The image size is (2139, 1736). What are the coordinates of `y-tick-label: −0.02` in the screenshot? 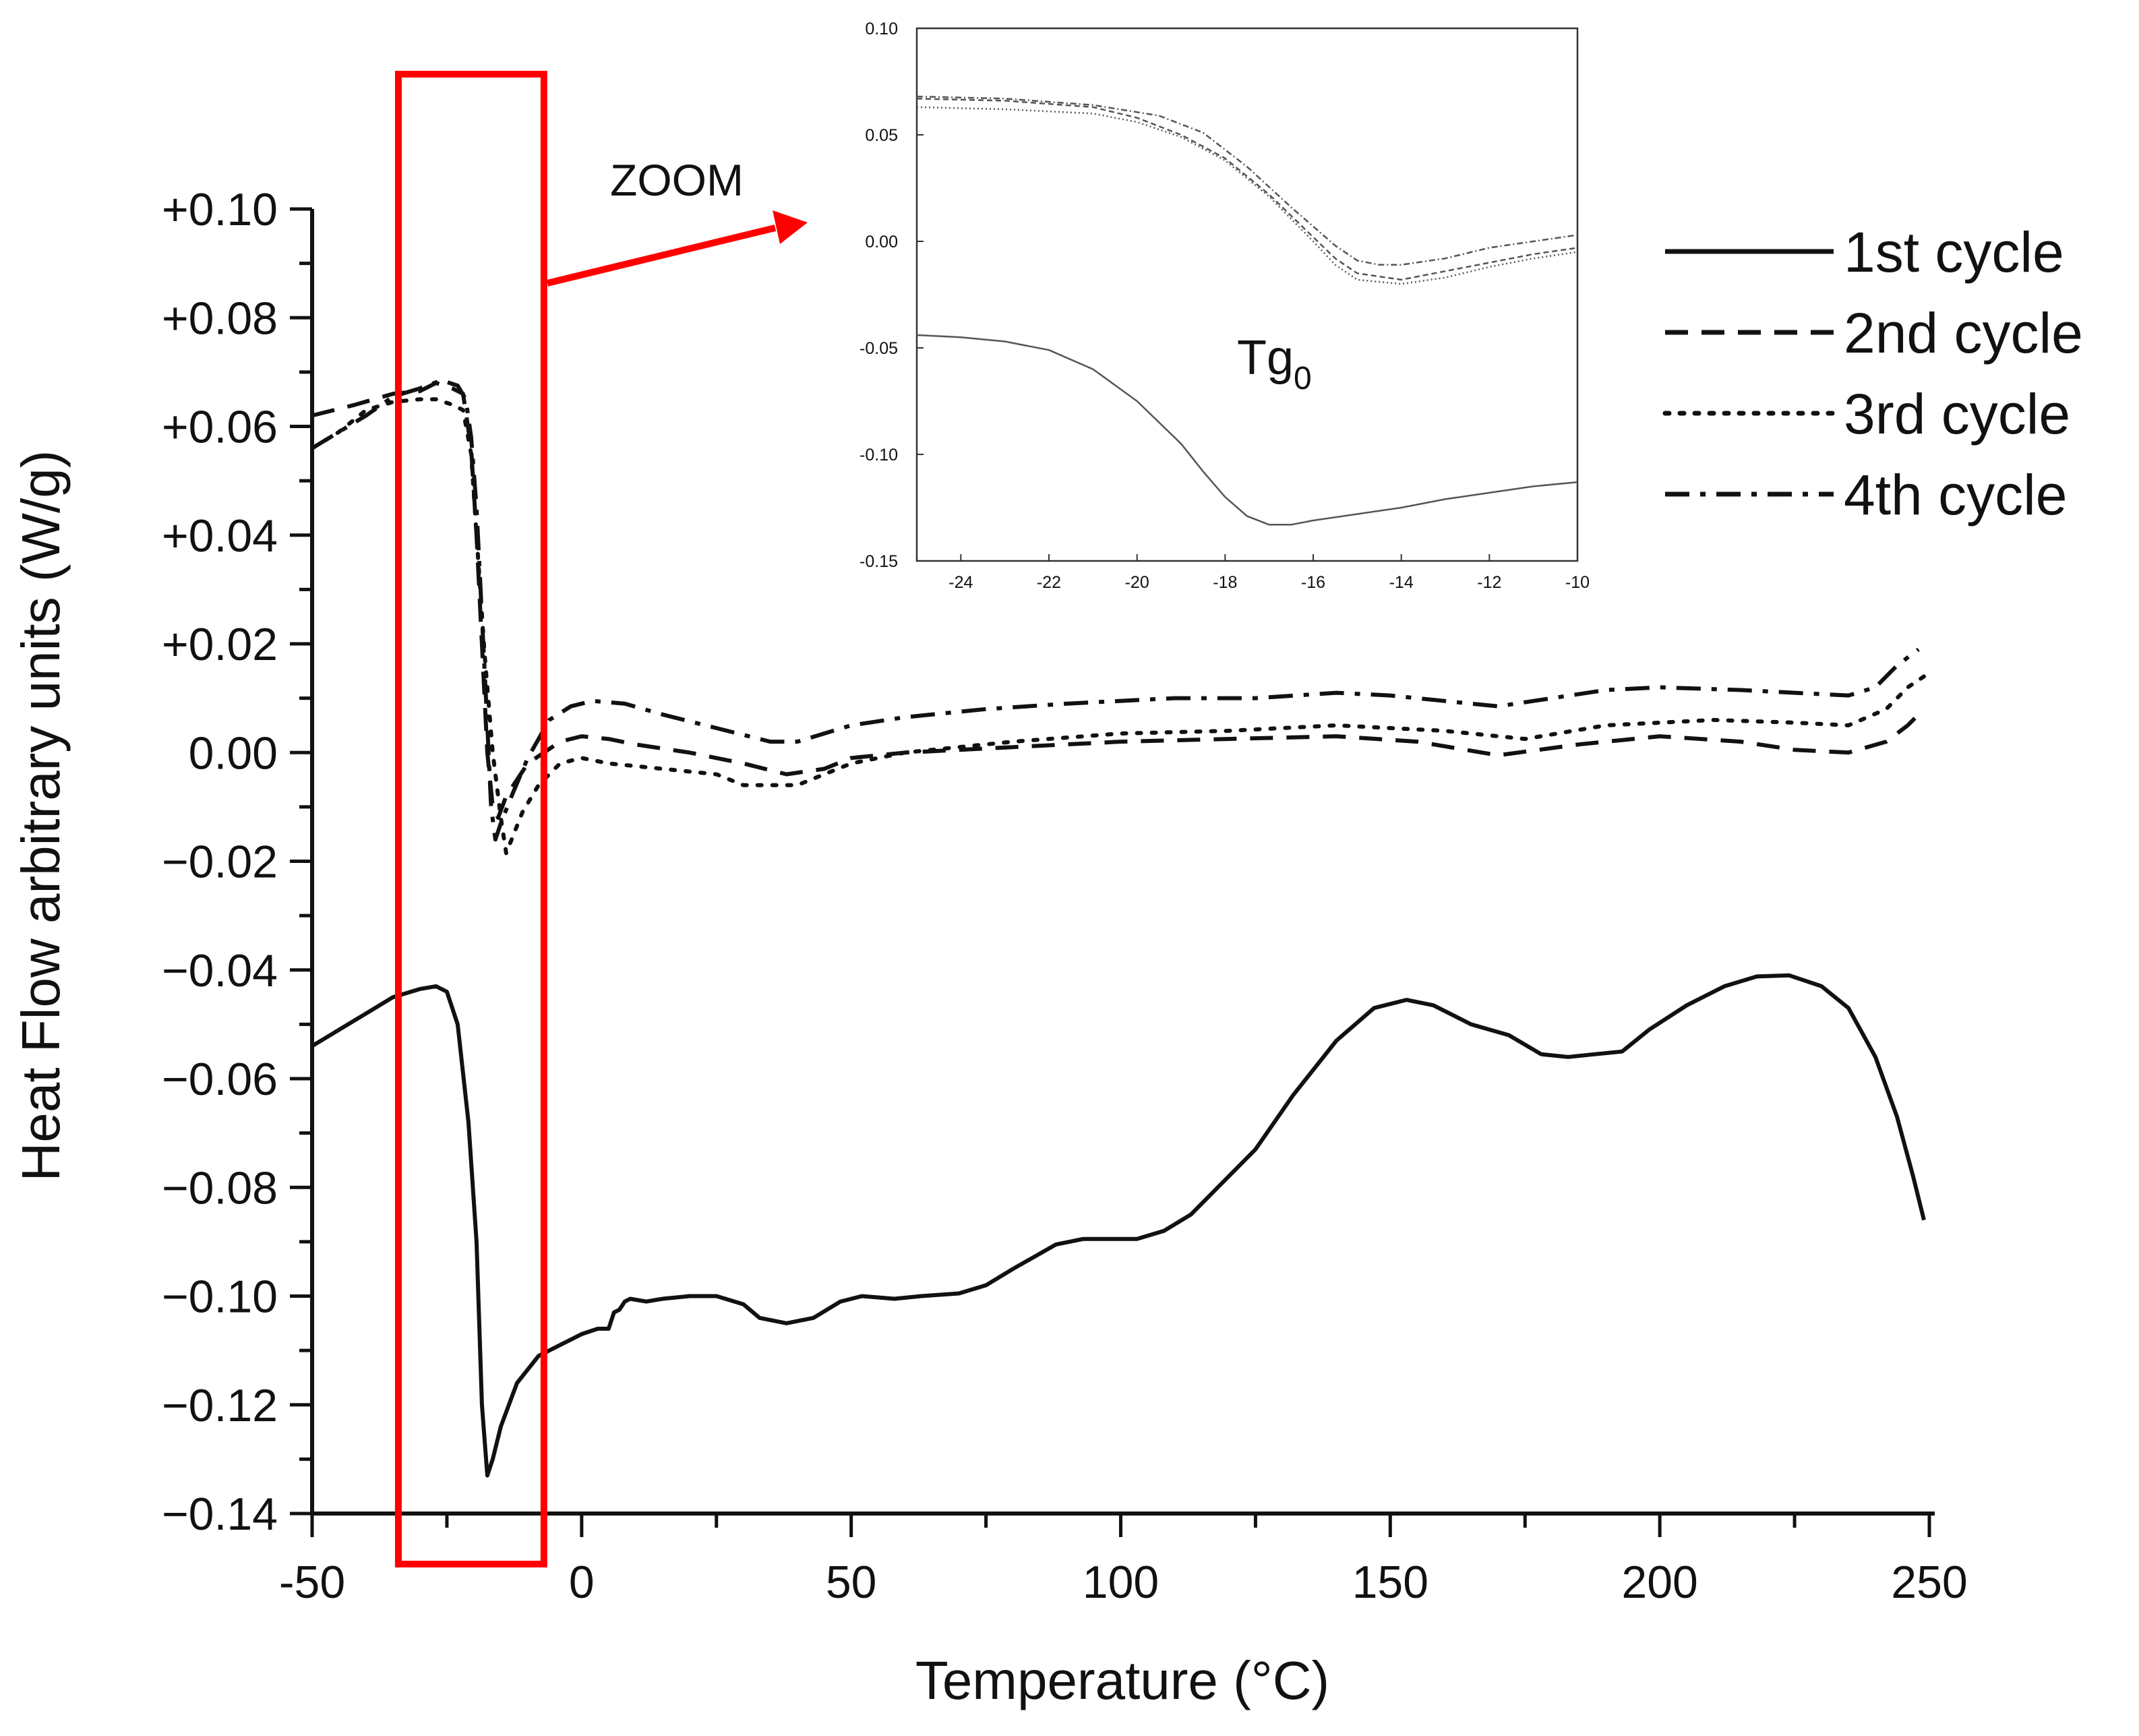 It's located at (220, 862).